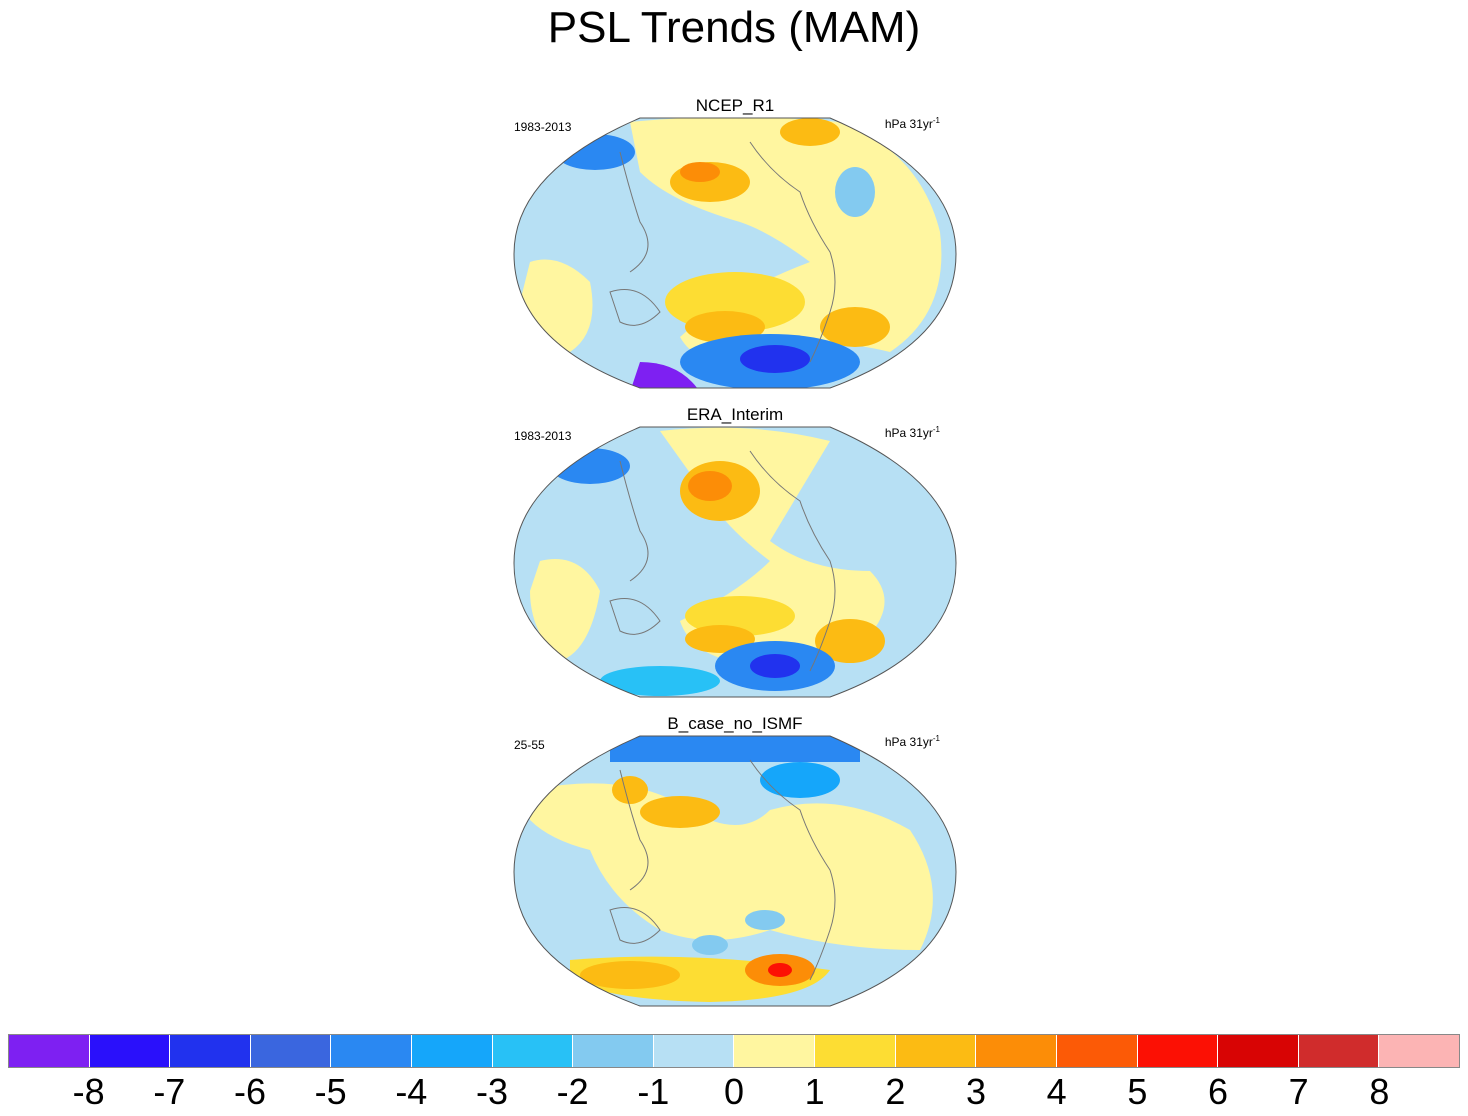 The height and width of the screenshot is (1116, 1468). I want to click on panel-title: ERA_Interim, so click(735, 414).